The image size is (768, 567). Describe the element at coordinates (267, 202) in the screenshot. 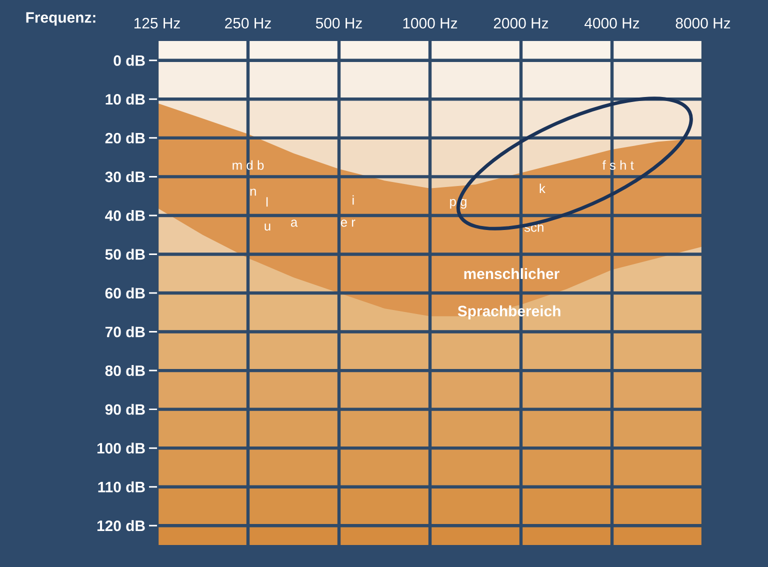

I see `annotation: l` at that location.